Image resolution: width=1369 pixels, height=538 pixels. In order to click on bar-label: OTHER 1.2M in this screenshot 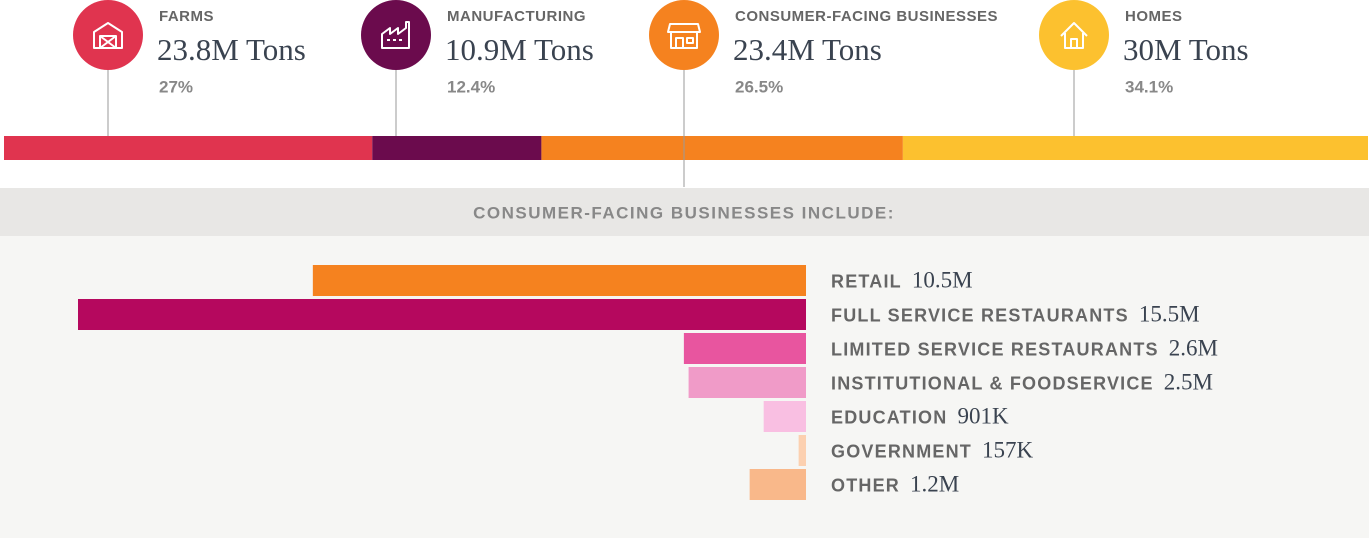, I will do `click(895, 484)`.